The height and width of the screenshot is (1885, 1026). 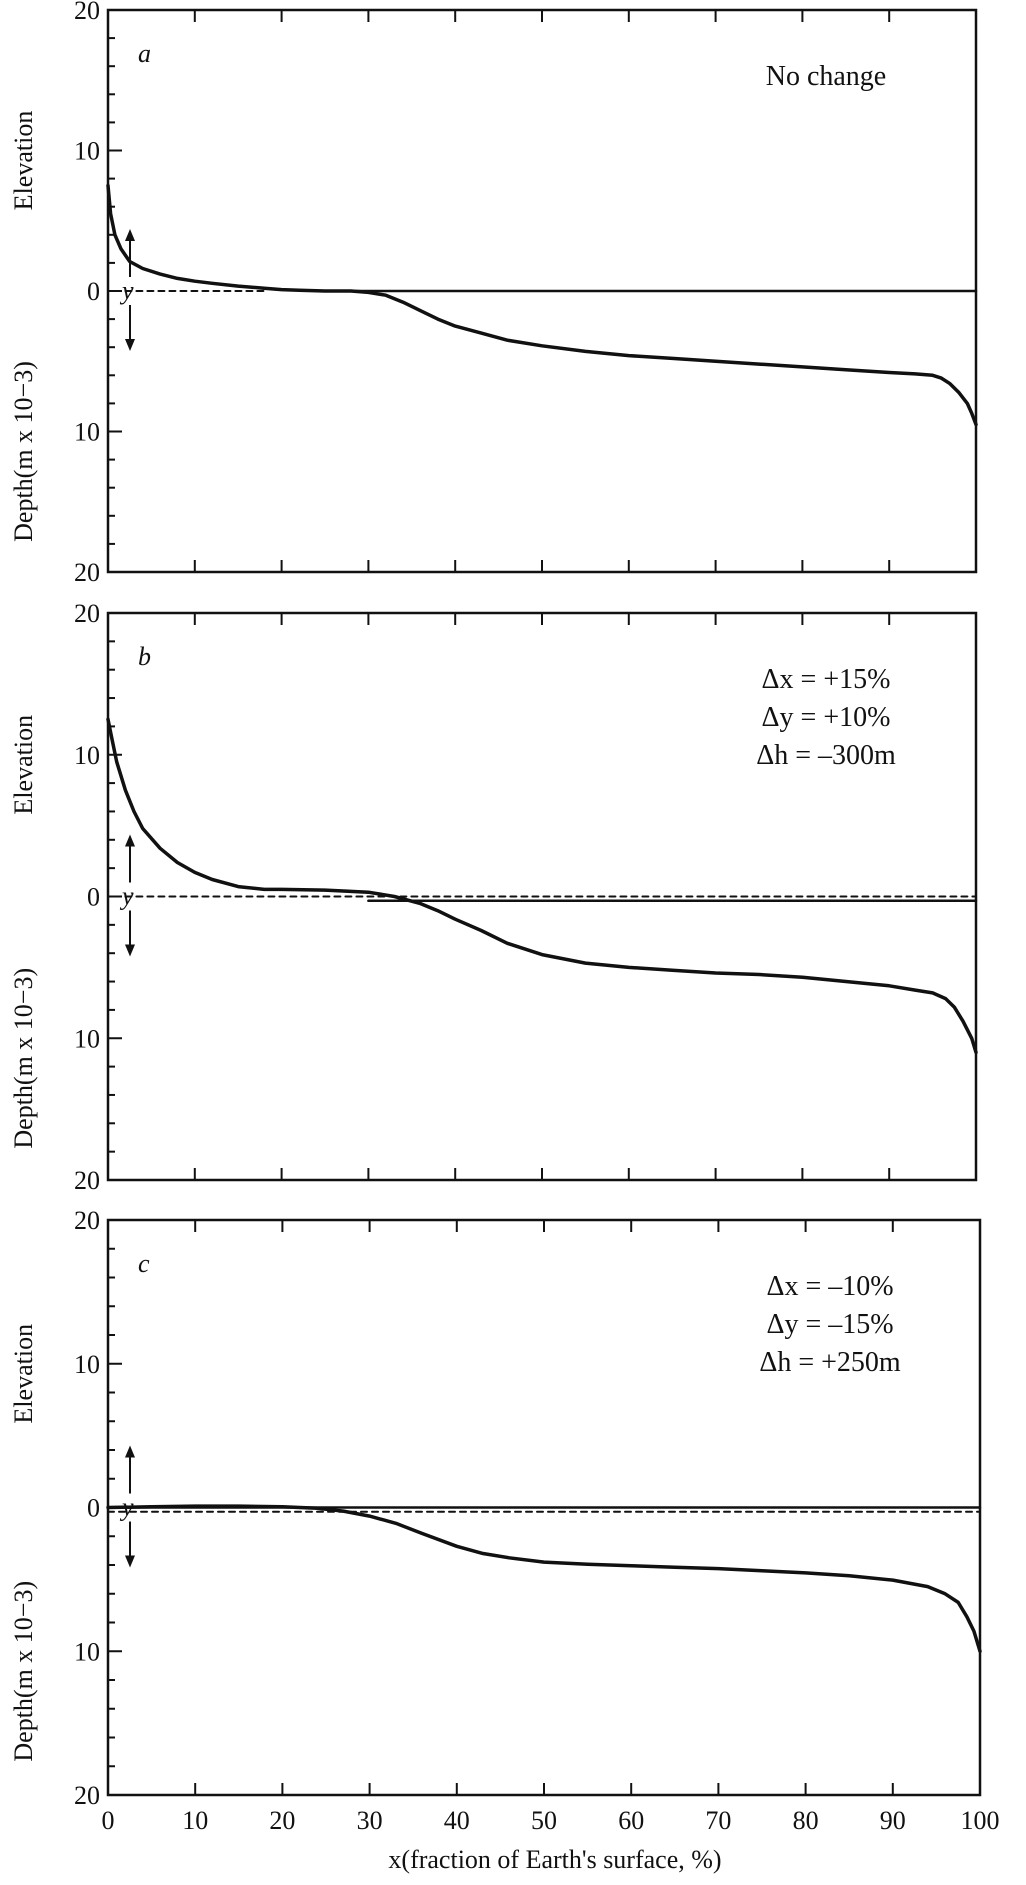 I want to click on panel-letter: c, so click(x=144, y=1263).